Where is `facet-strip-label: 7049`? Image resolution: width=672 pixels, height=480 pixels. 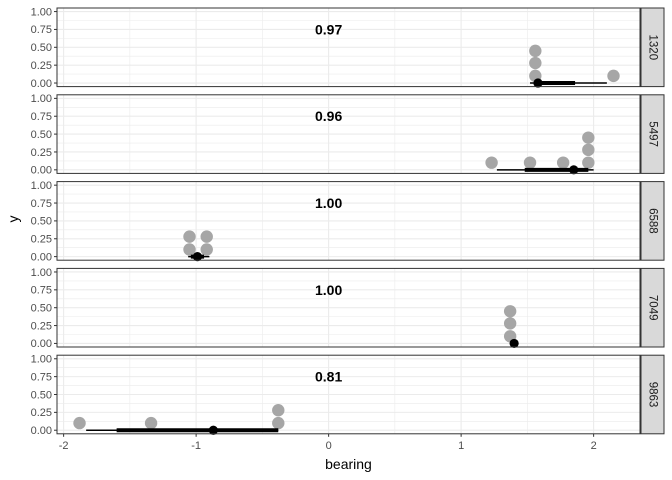
facet-strip-label: 7049 is located at coordinates (653, 308).